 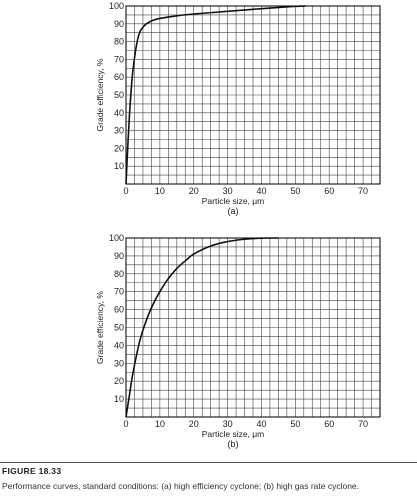 What do you see at coordinates (233, 444) in the screenshot?
I see `panel-label: (b)` at bounding box center [233, 444].